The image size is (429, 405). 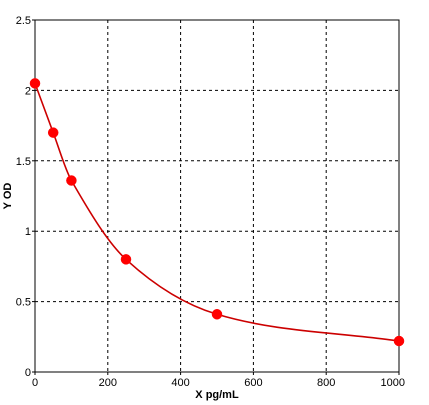 I want to click on y-tick-label: 0.5, so click(x=23, y=303).